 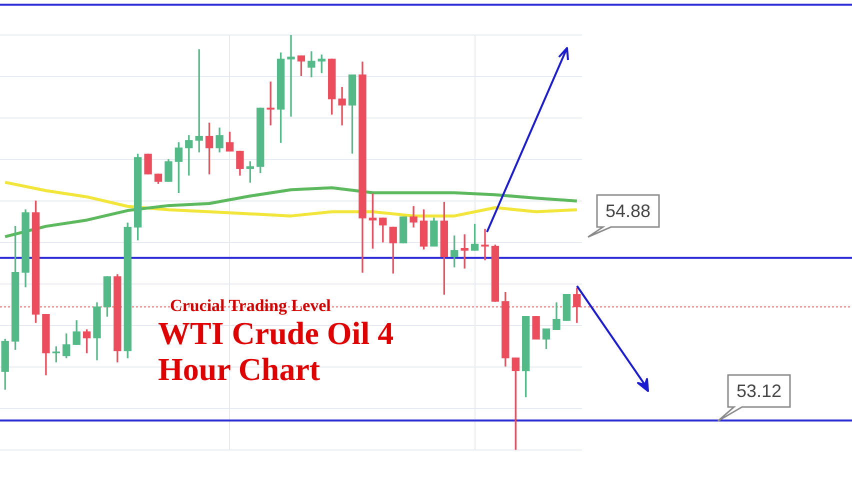 What do you see at coordinates (623, 216) in the screenshot?
I see `callout-box: 54.88` at bounding box center [623, 216].